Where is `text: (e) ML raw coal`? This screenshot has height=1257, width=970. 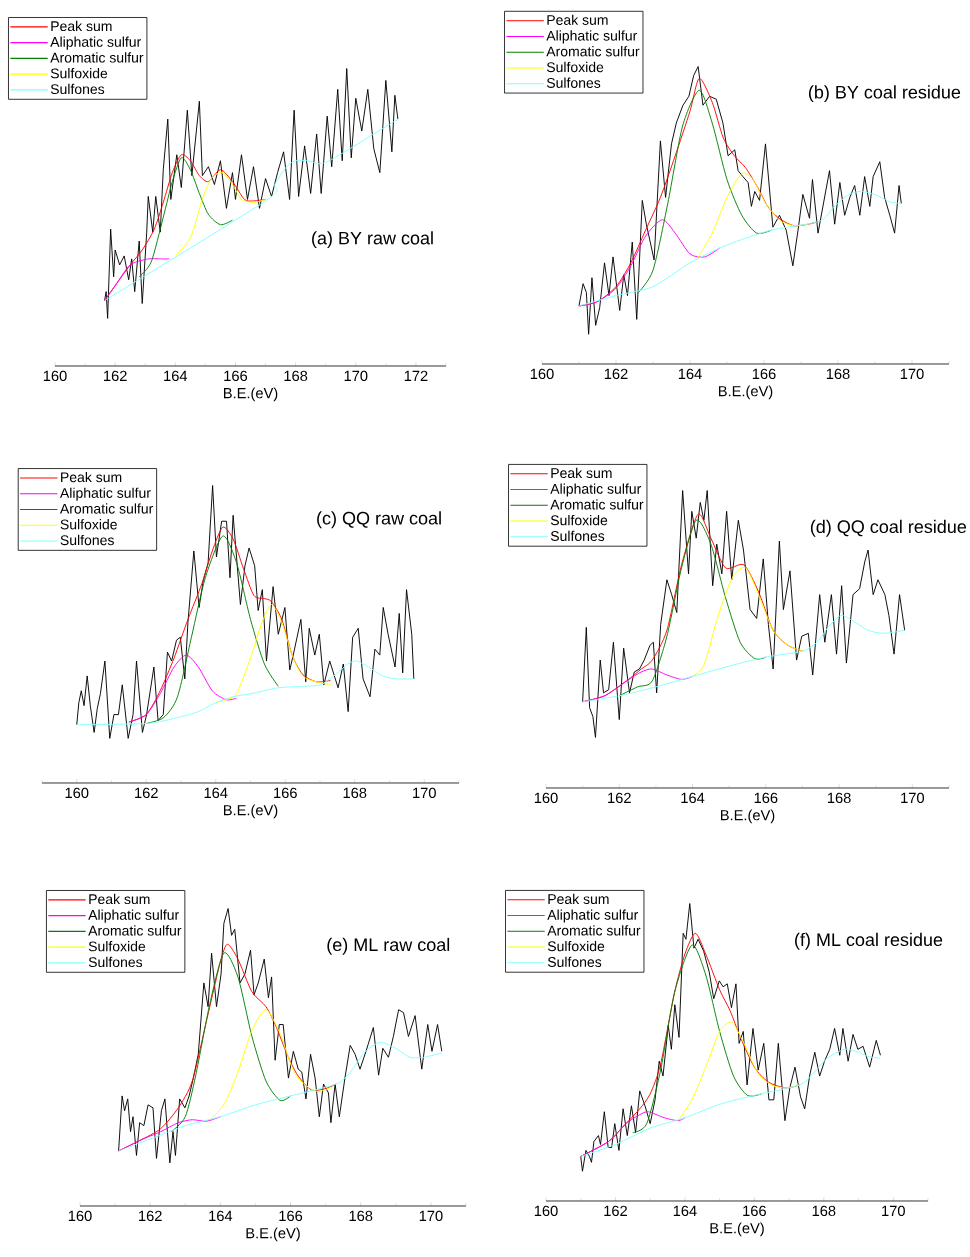
text: (e) ML raw coal is located at coordinates (388, 946).